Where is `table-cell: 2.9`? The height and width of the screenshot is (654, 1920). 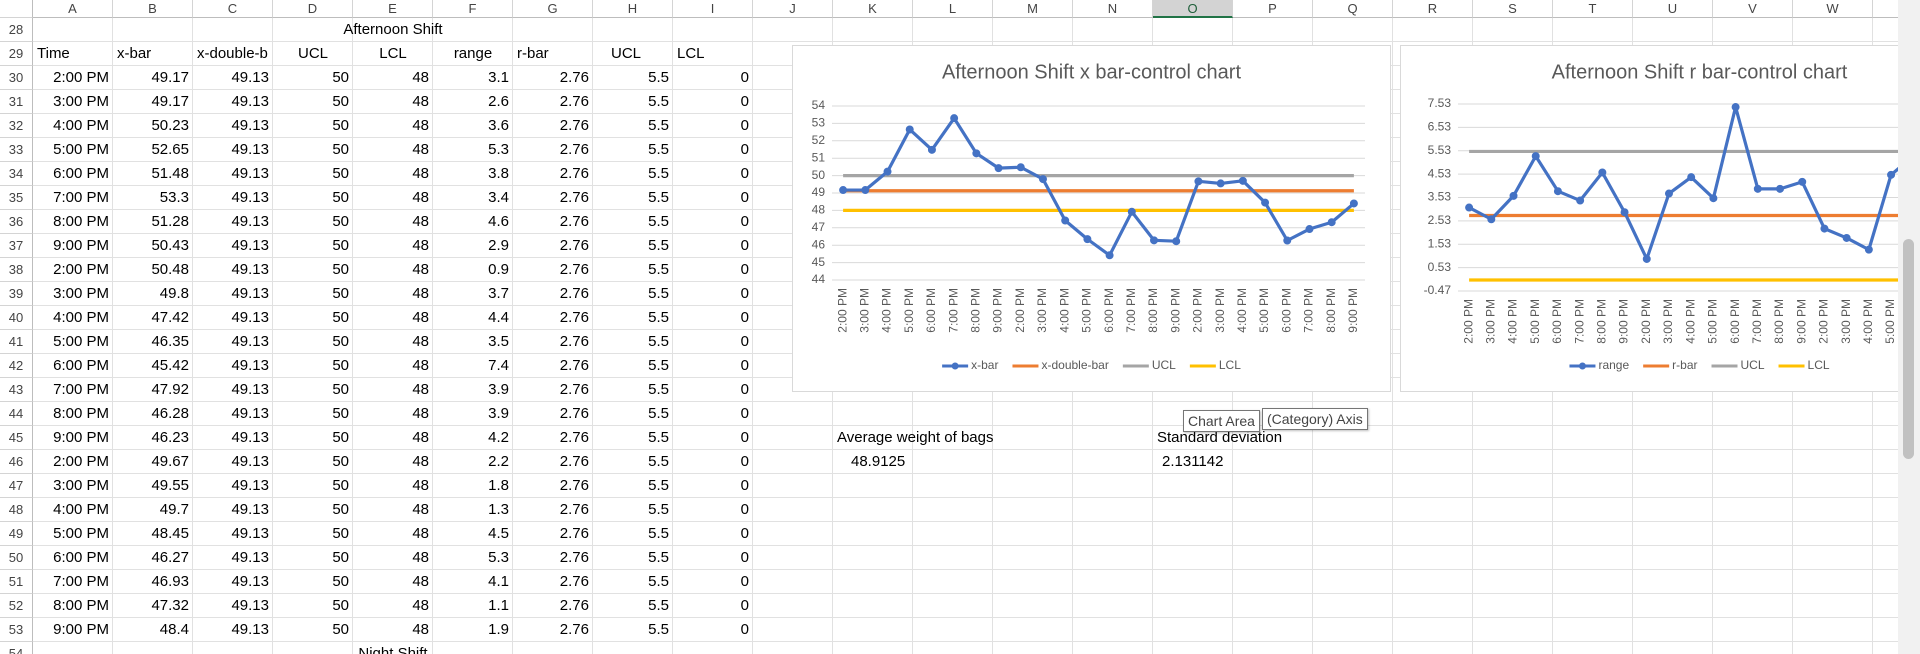 table-cell: 2.9 is located at coordinates (498, 245).